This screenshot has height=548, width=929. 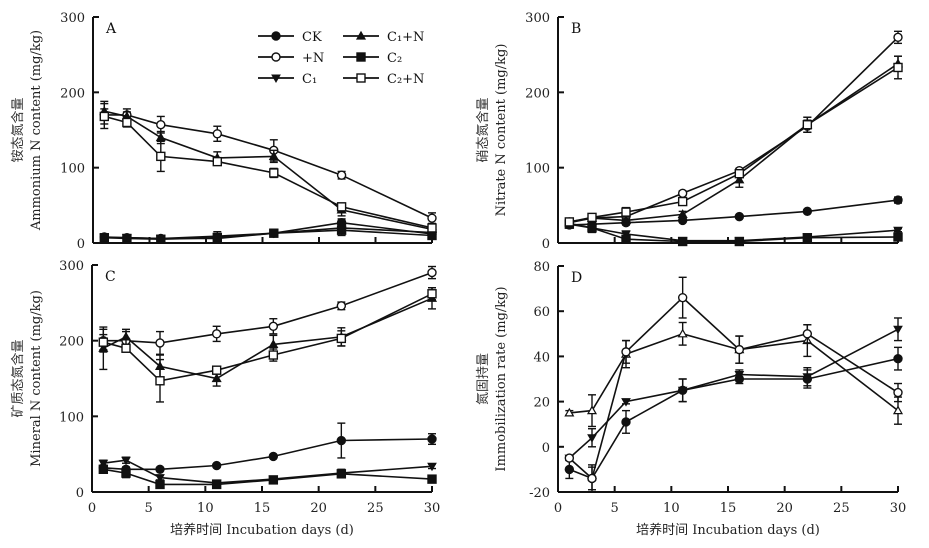 What do you see at coordinates (483, 379) in the screenshot?
I see `y-axis-title-cn: 氮固持量` at bounding box center [483, 379].